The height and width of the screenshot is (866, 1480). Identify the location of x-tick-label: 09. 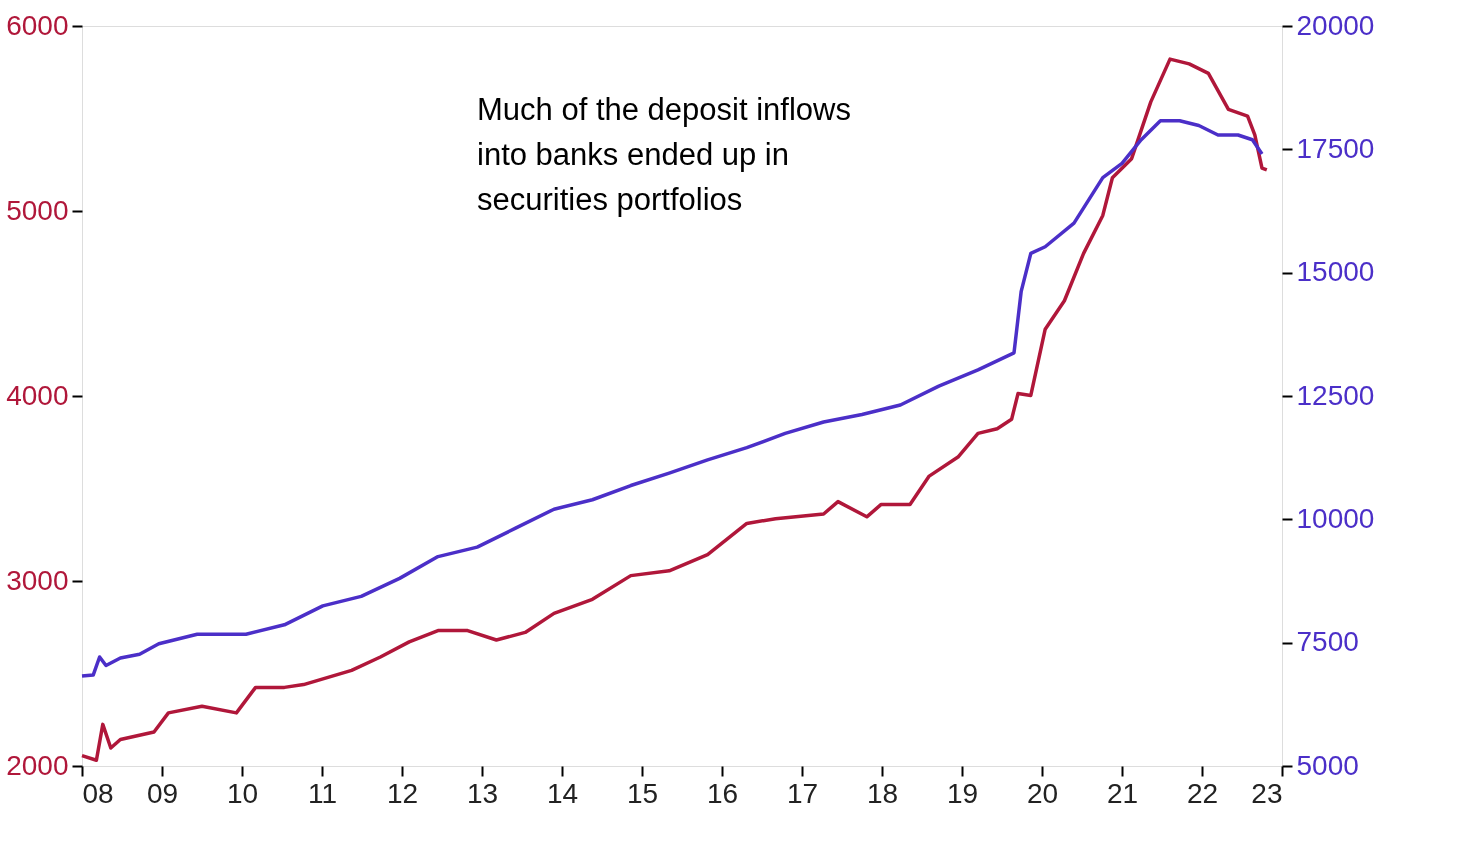
(162, 793).